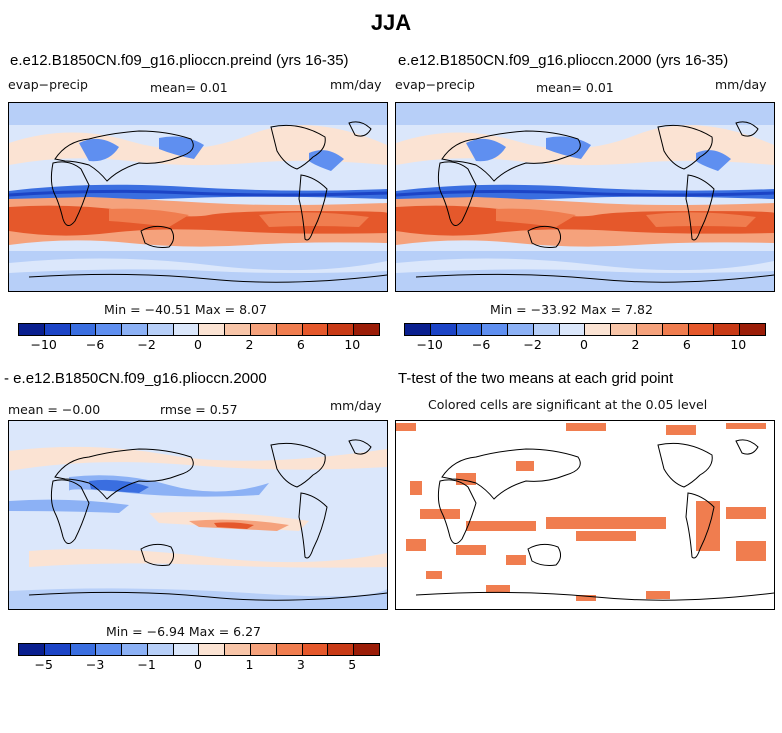 The width and height of the screenshot is (782, 733). I want to click on panel-1-colorbar, so click(199, 329).